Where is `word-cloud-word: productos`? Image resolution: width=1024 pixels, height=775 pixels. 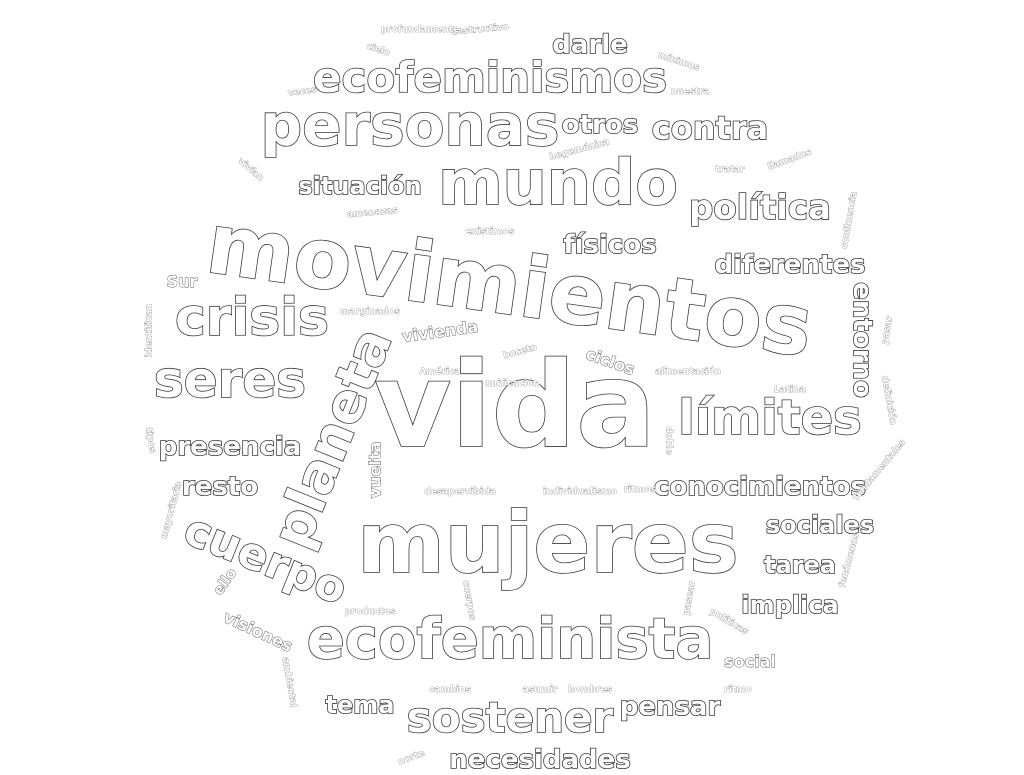 word-cloud-word: productos is located at coordinates (370, 611).